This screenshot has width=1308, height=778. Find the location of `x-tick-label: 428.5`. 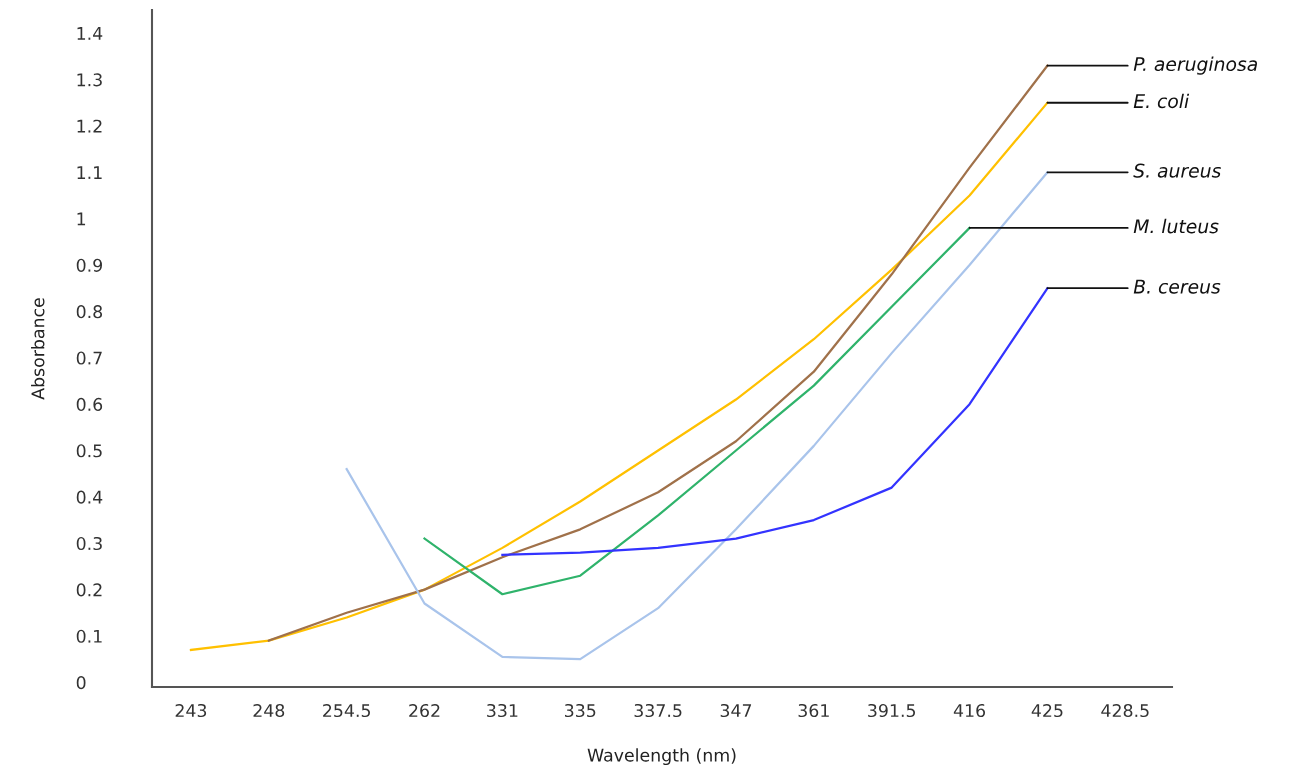

x-tick-label: 428.5 is located at coordinates (1125, 710).